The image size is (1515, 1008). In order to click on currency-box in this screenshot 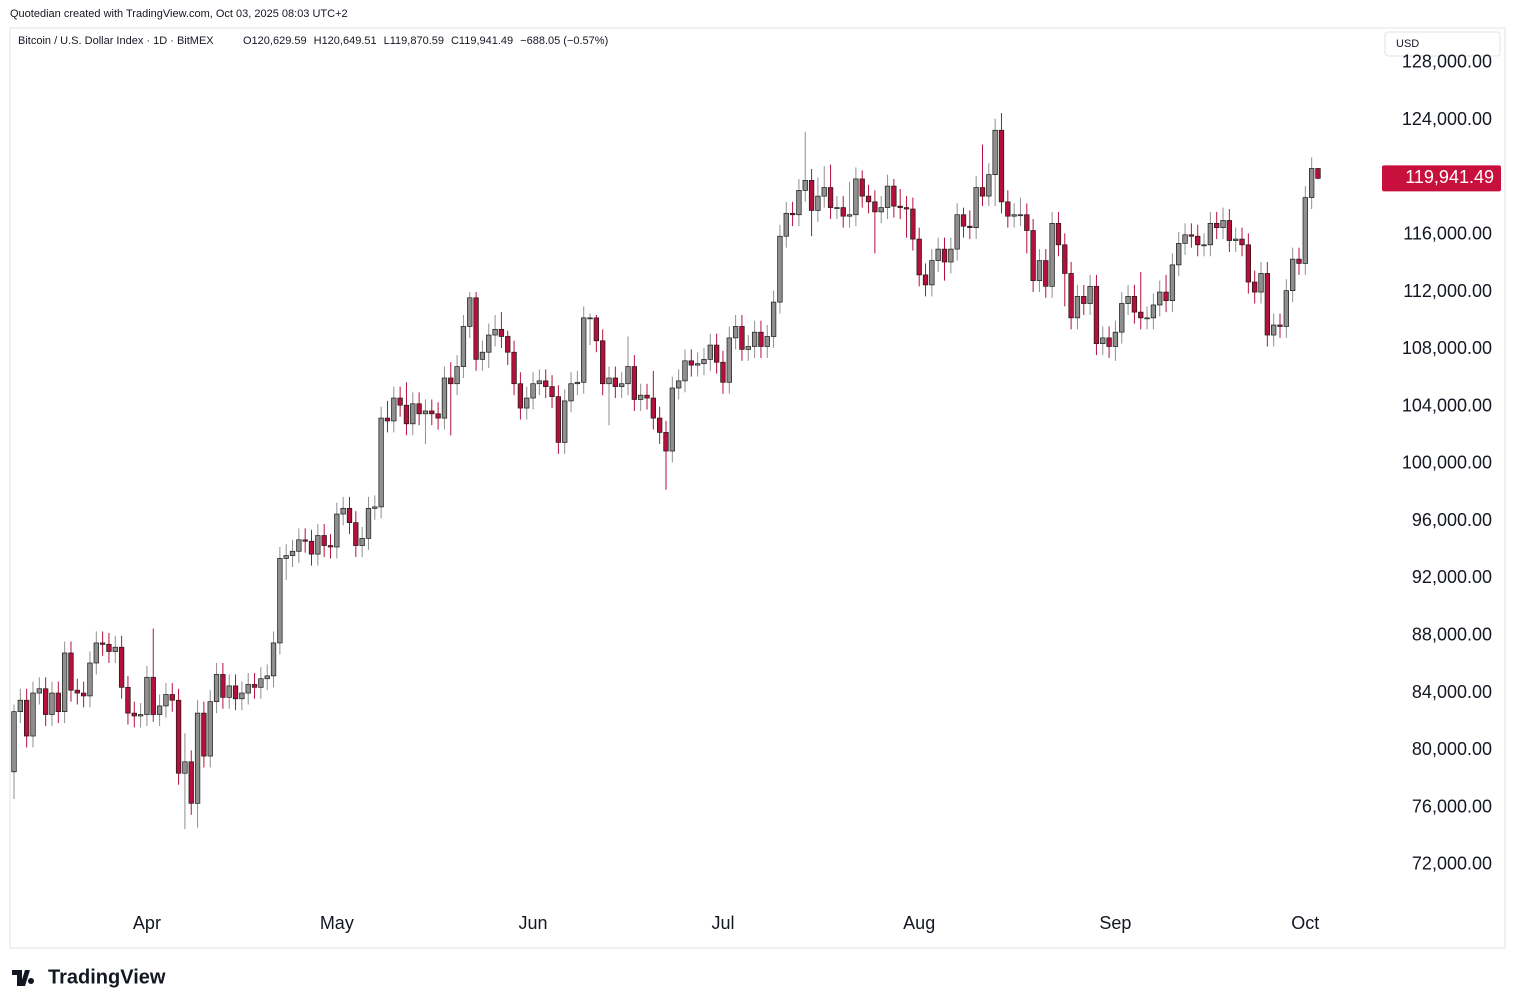, I will do `click(1442, 44)`.